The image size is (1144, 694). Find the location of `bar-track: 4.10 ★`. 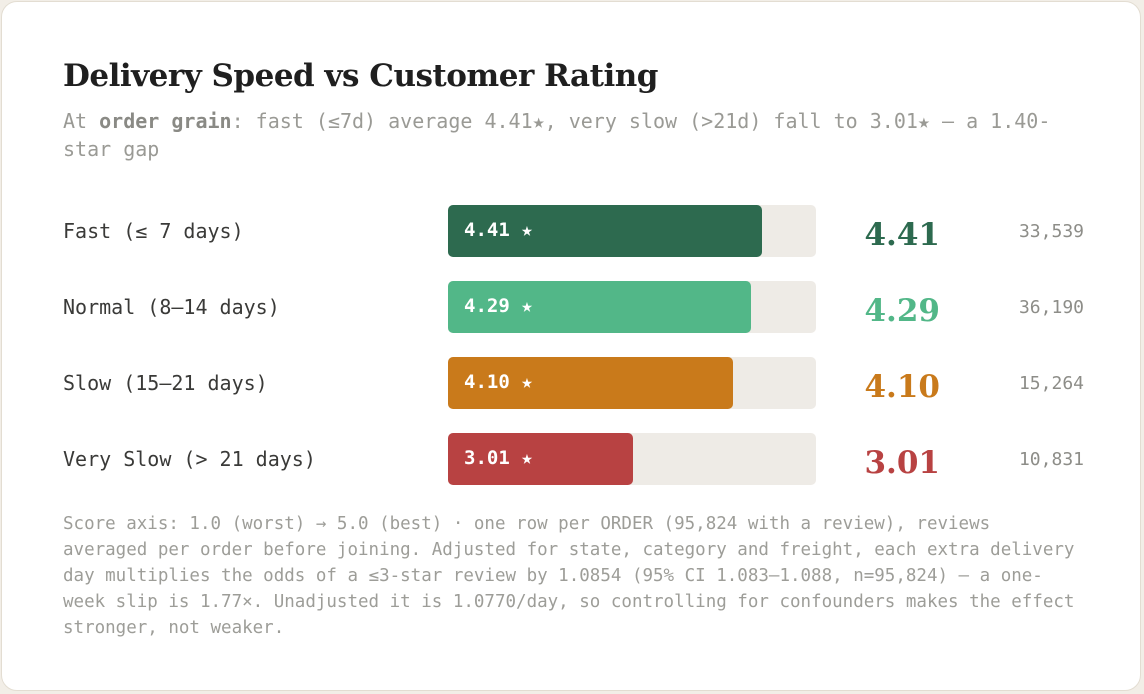

bar-track: 4.10 ★ is located at coordinates (632, 383).